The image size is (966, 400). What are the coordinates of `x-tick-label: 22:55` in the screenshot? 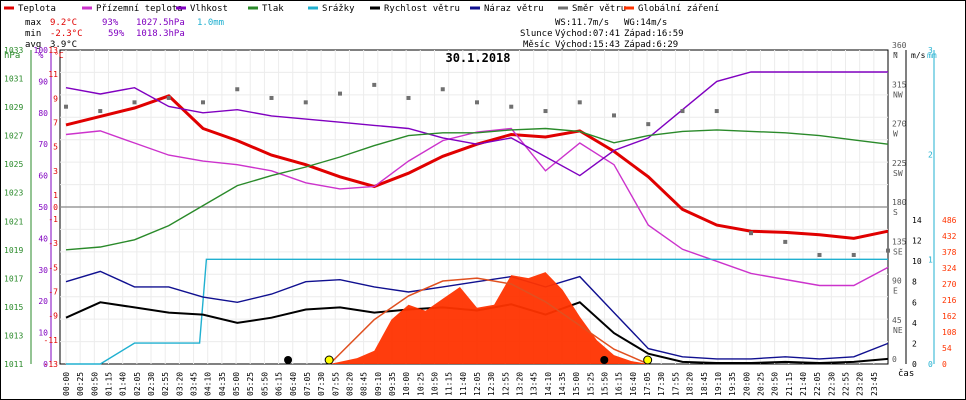 It's located at (845, 384).